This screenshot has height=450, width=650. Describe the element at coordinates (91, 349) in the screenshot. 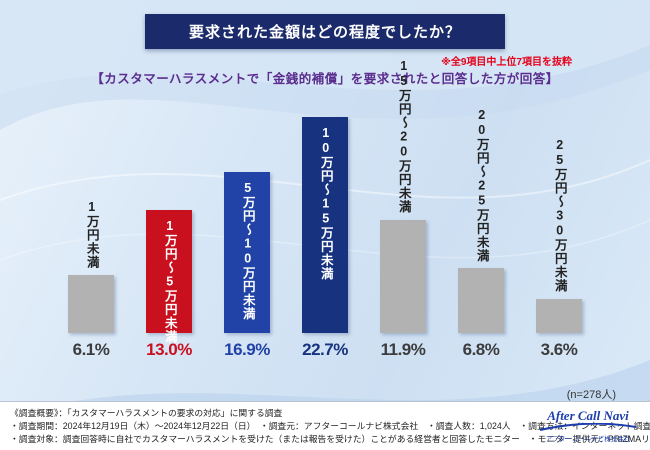

I see `bar-value-label: 6.1%` at that location.